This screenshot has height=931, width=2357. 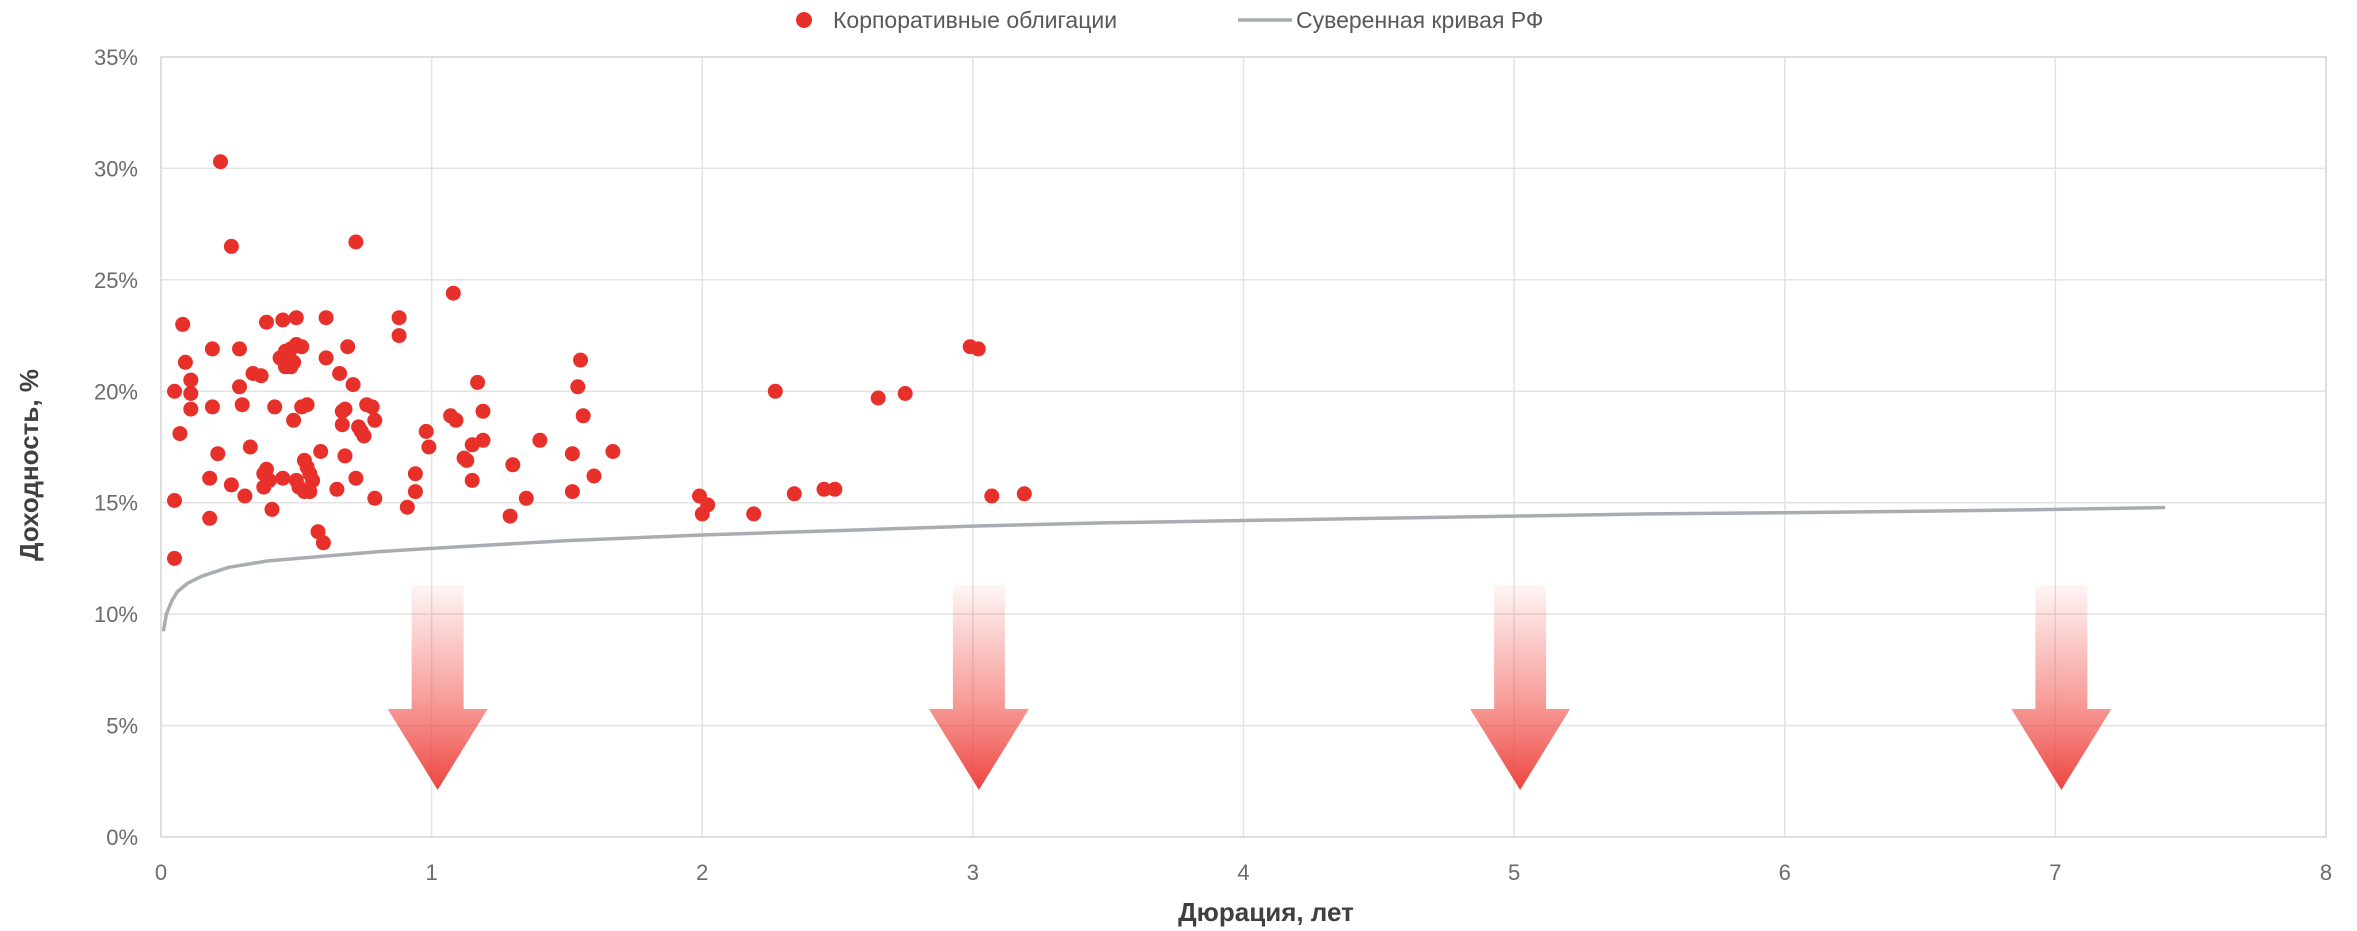 I want to click on x-tick-label: 8, so click(x=2326, y=872).